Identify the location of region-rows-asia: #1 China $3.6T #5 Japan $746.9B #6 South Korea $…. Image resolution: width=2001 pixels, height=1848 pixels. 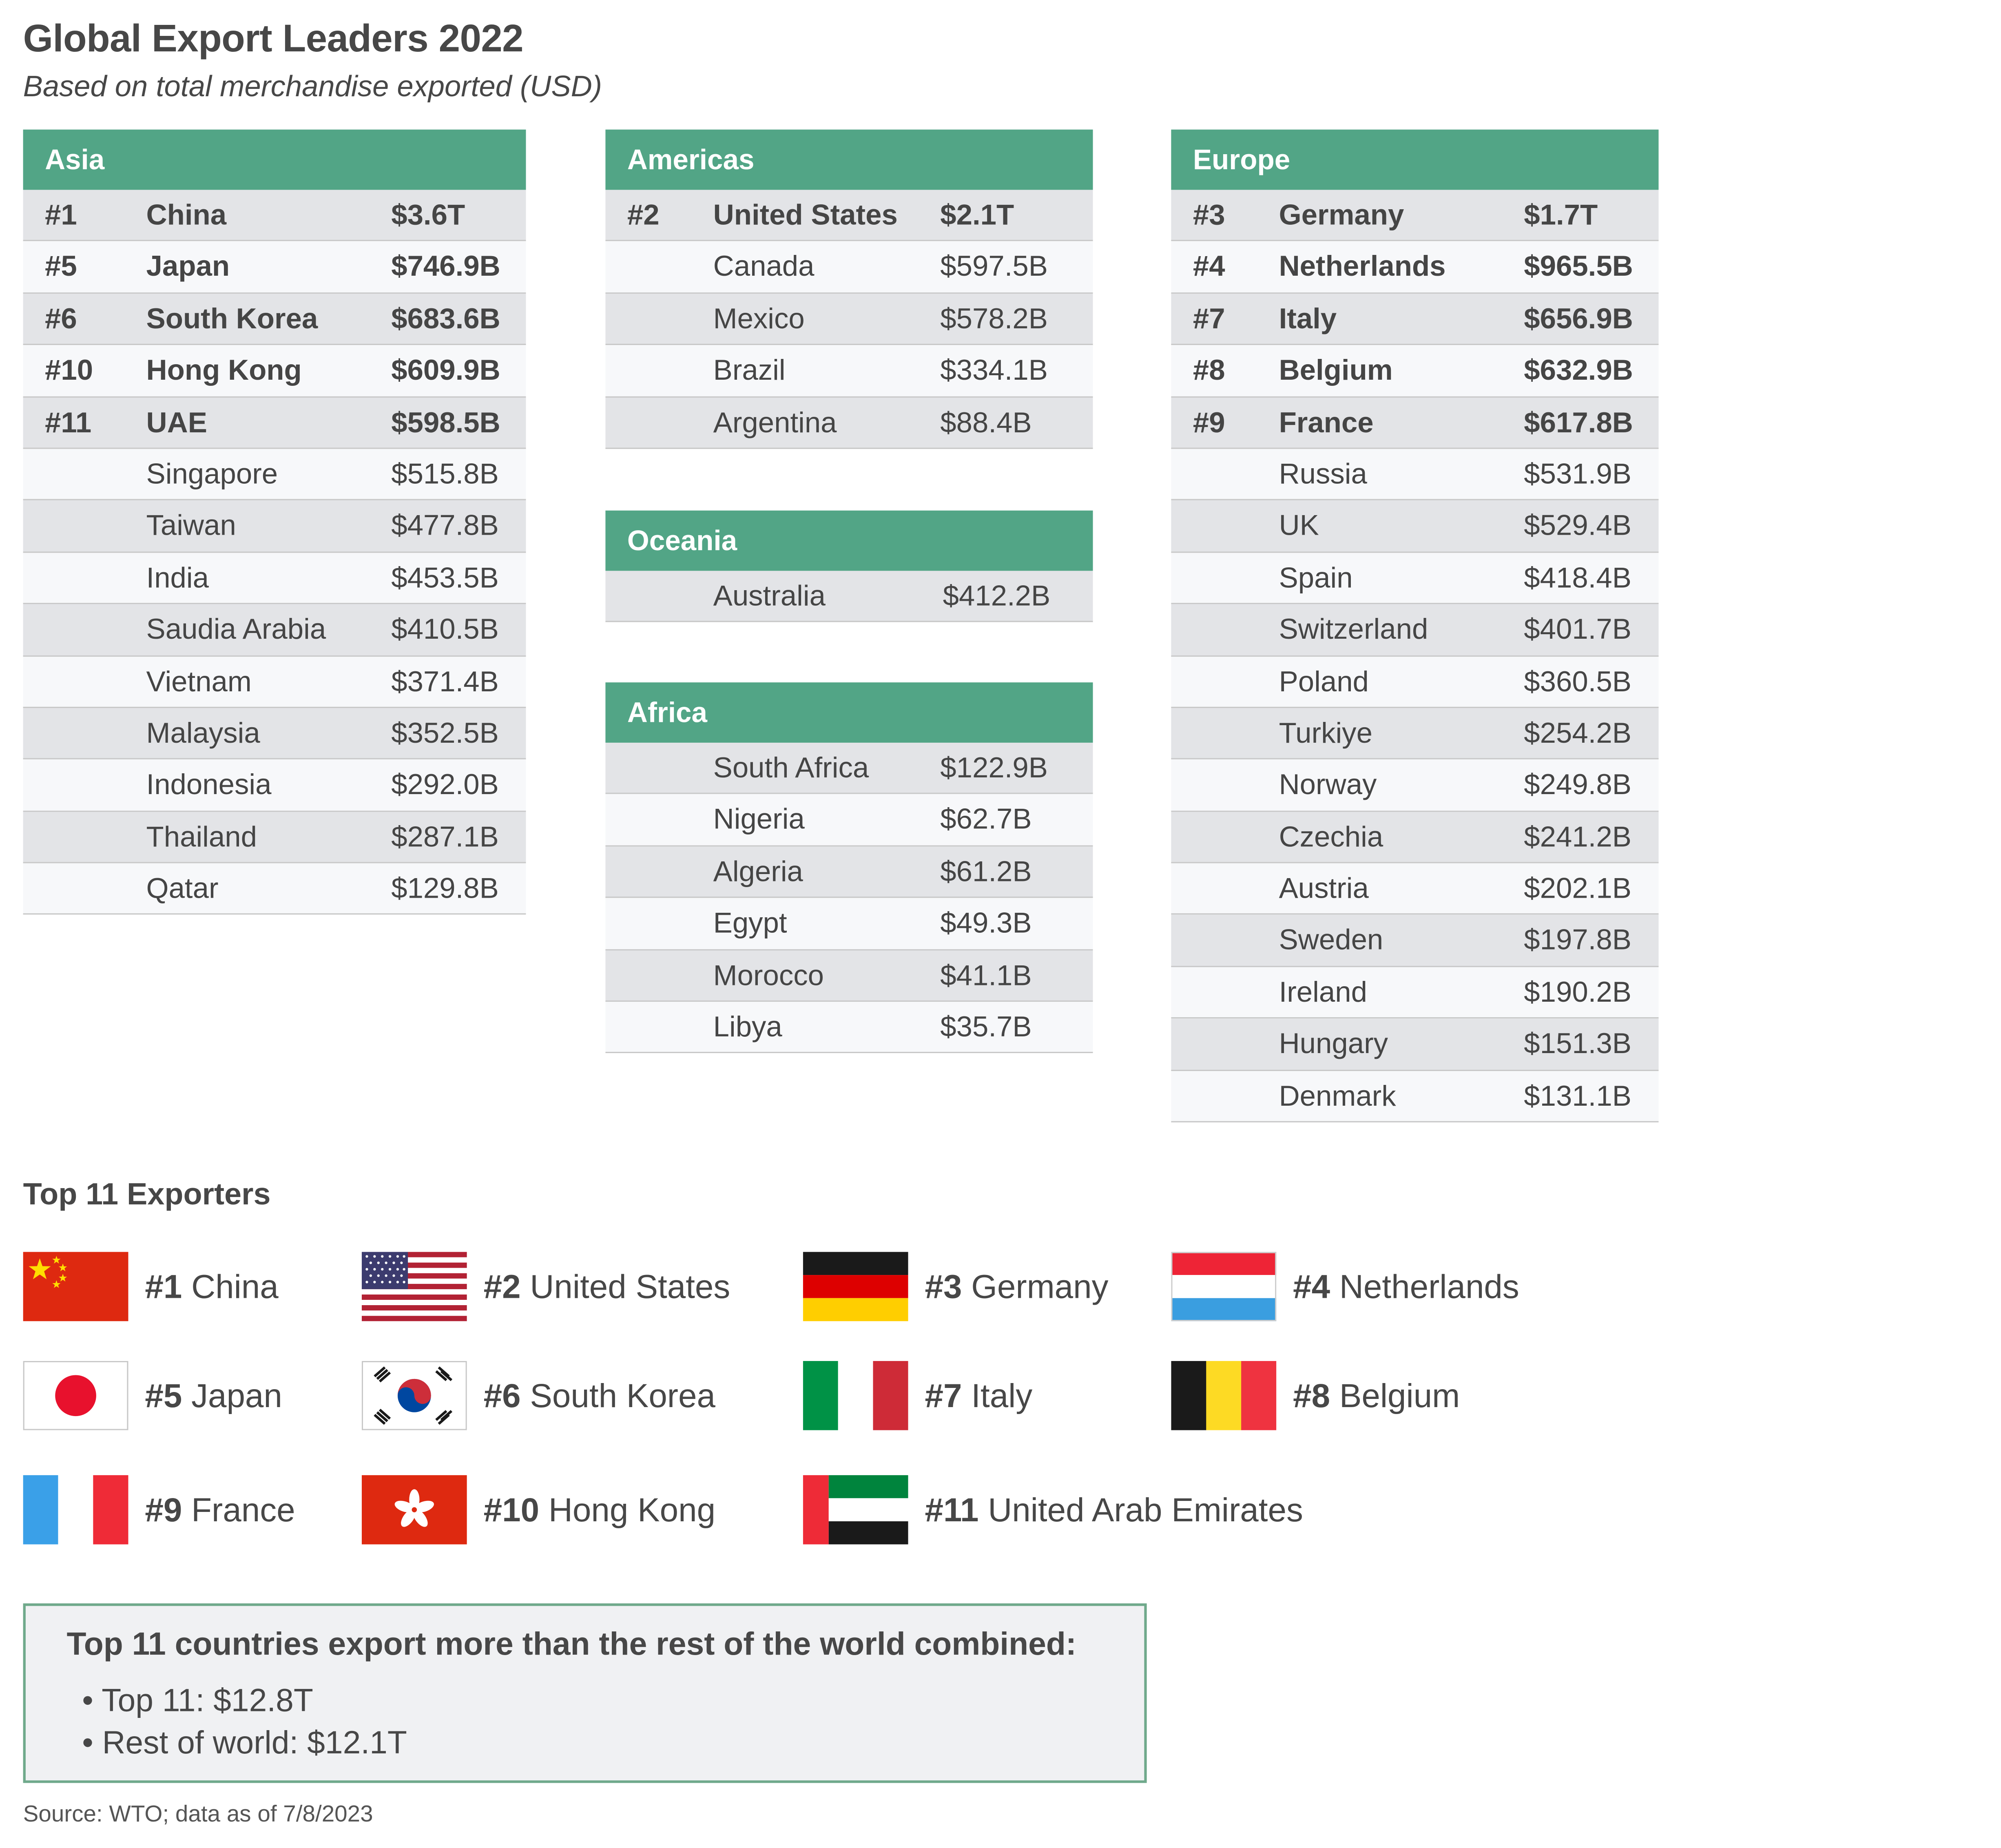
(274, 552).